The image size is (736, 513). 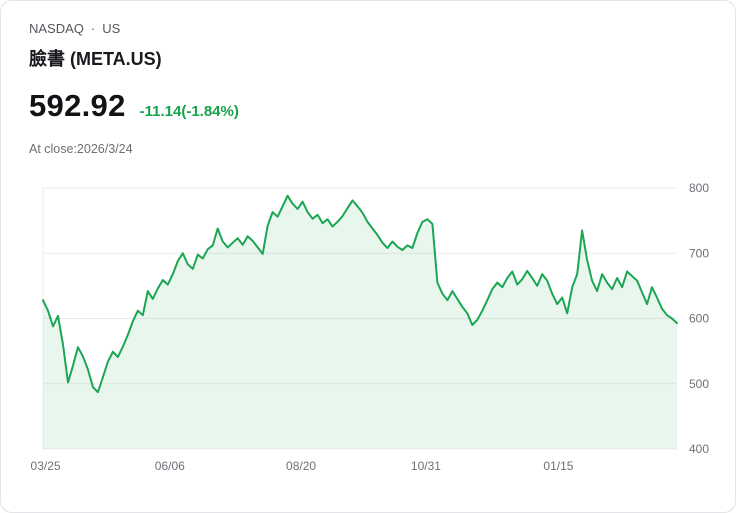 What do you see at coordinates (699, 449) in the screenshot?
I see `y-axis-label: 400` at bounding box center [699, 449].